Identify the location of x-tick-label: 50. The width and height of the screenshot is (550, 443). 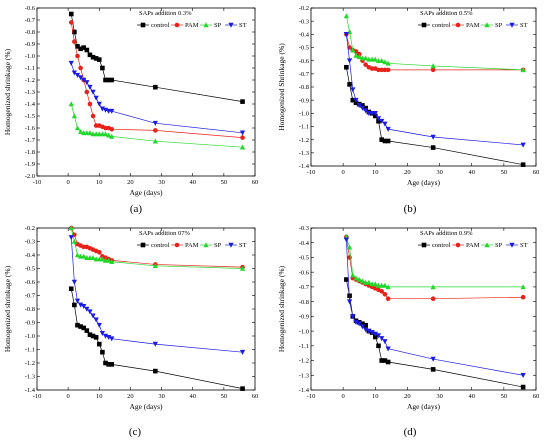
(224, 182).